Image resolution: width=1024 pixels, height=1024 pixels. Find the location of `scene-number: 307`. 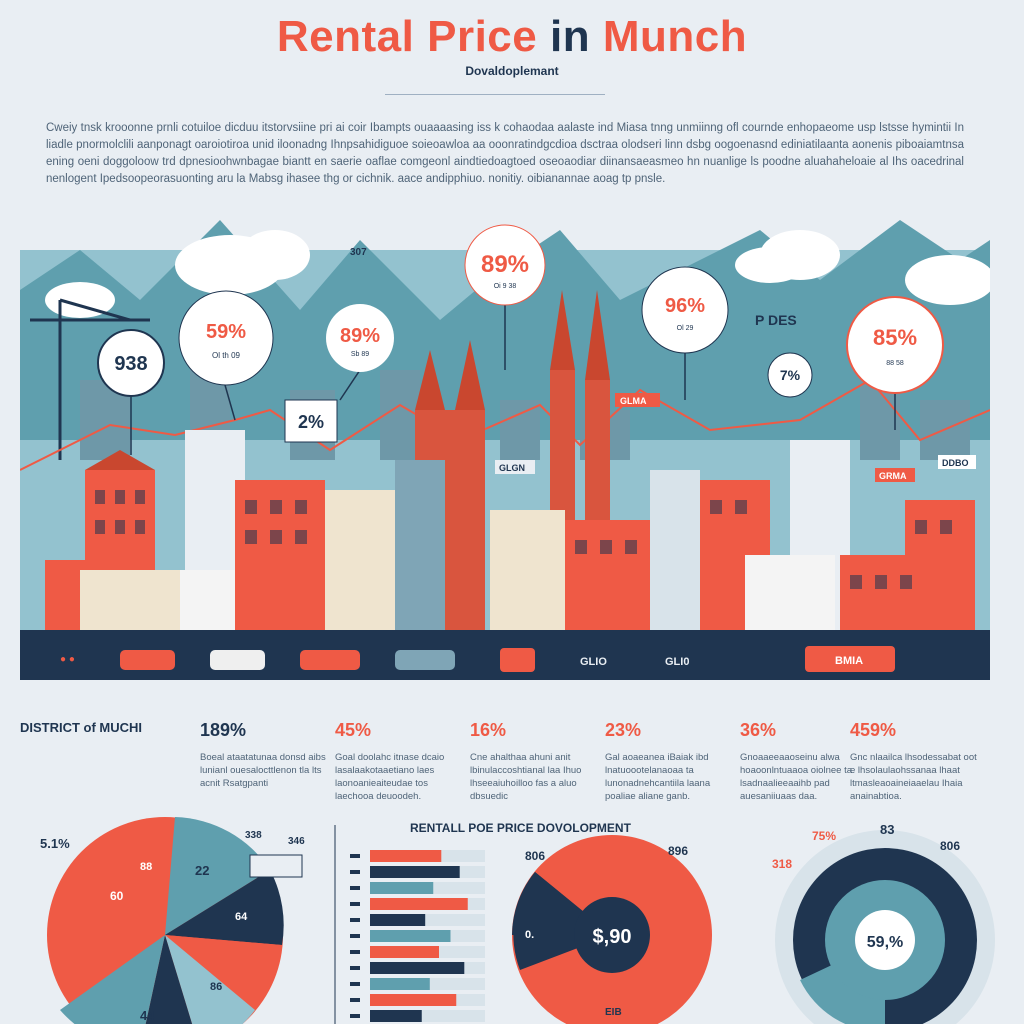

scene-number: 307 is located at coordinates (358, 252).